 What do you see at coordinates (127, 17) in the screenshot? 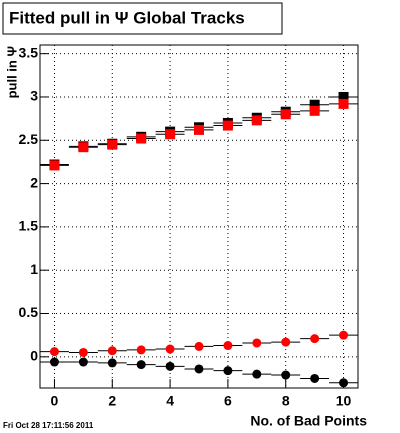
I see `chart-title: Fitted pull in Ψ Global Tracks` at bounding box center [127, 17].